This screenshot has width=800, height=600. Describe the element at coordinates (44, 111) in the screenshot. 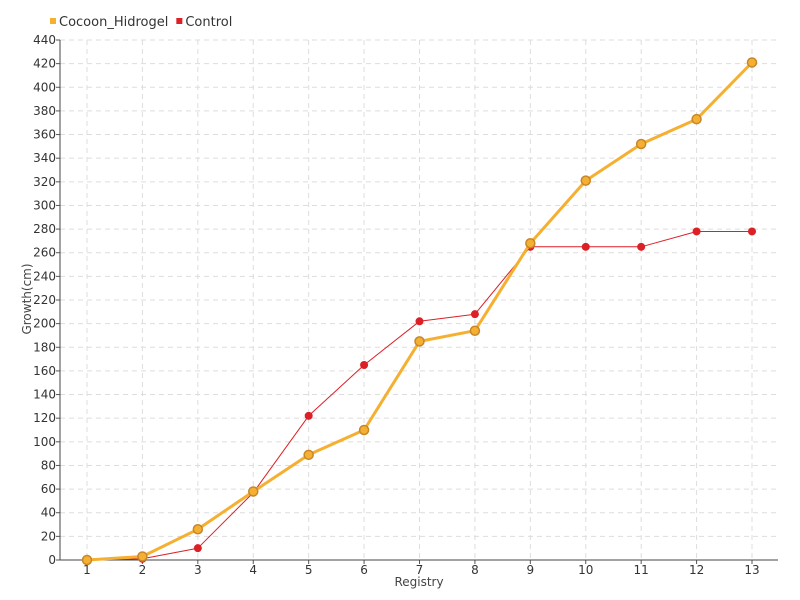

I see `y-tick-label: 380` at that location.